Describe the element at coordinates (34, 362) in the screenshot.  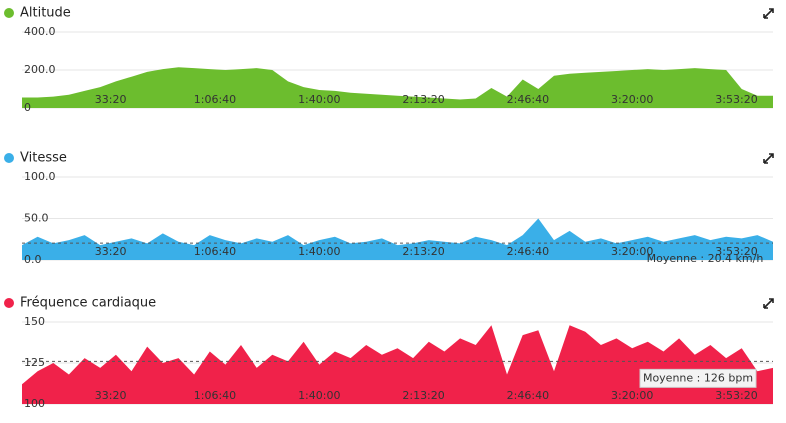
I see `y-tick-label: 125` at that location.